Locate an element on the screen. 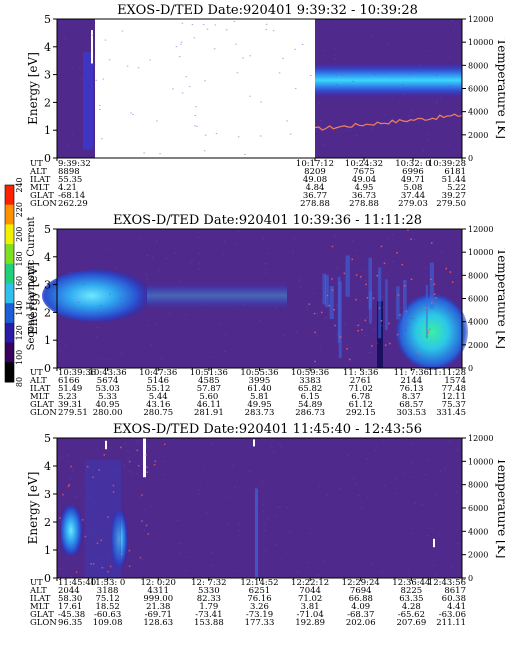  ephemeris-cell: 49.04 is located at coordinates (364, 180).